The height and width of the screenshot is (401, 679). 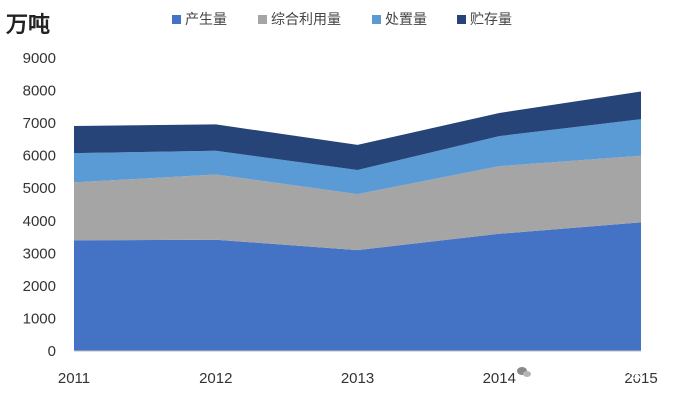 I want to click on legend: 产生量 综合利用量 处置量 贮存量, so click(x=342, y=19).